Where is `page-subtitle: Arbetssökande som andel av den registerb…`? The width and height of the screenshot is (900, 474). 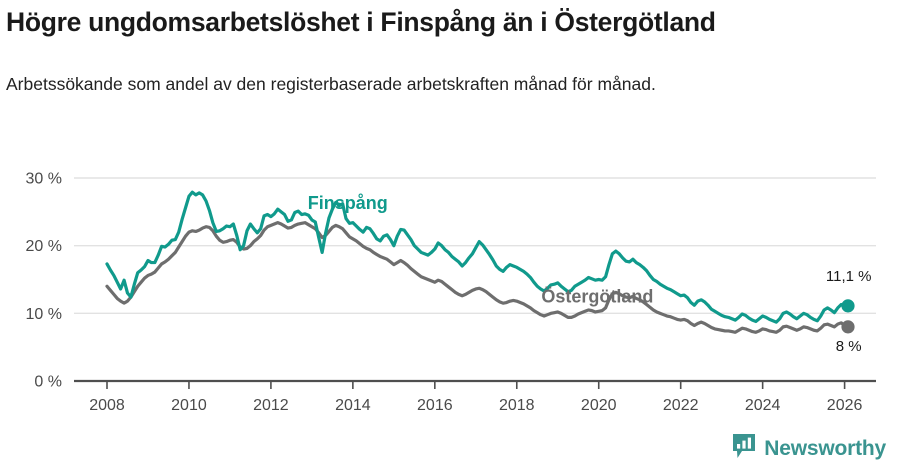 page-subtitle: Arbetssökande som andel av den registerb… is located at coordinates (331, 84).